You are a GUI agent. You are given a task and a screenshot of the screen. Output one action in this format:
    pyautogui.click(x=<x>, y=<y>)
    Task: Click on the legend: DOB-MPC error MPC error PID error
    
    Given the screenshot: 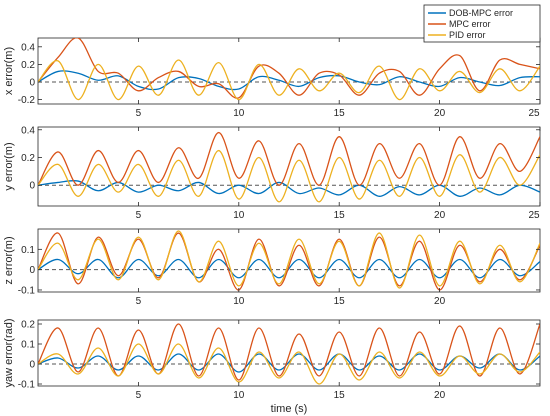 What is the action you would take?
    pyautogui.click(x=482, y=23)
    